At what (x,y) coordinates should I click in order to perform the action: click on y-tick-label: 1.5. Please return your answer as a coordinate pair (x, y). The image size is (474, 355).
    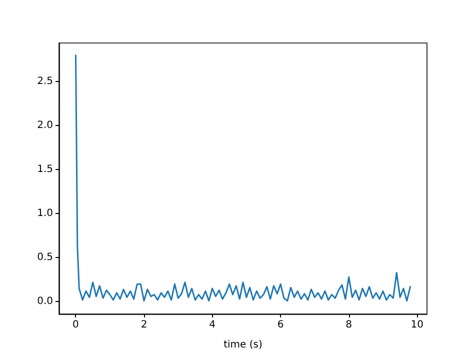
    Looking at the image, I should click on (45, 170).